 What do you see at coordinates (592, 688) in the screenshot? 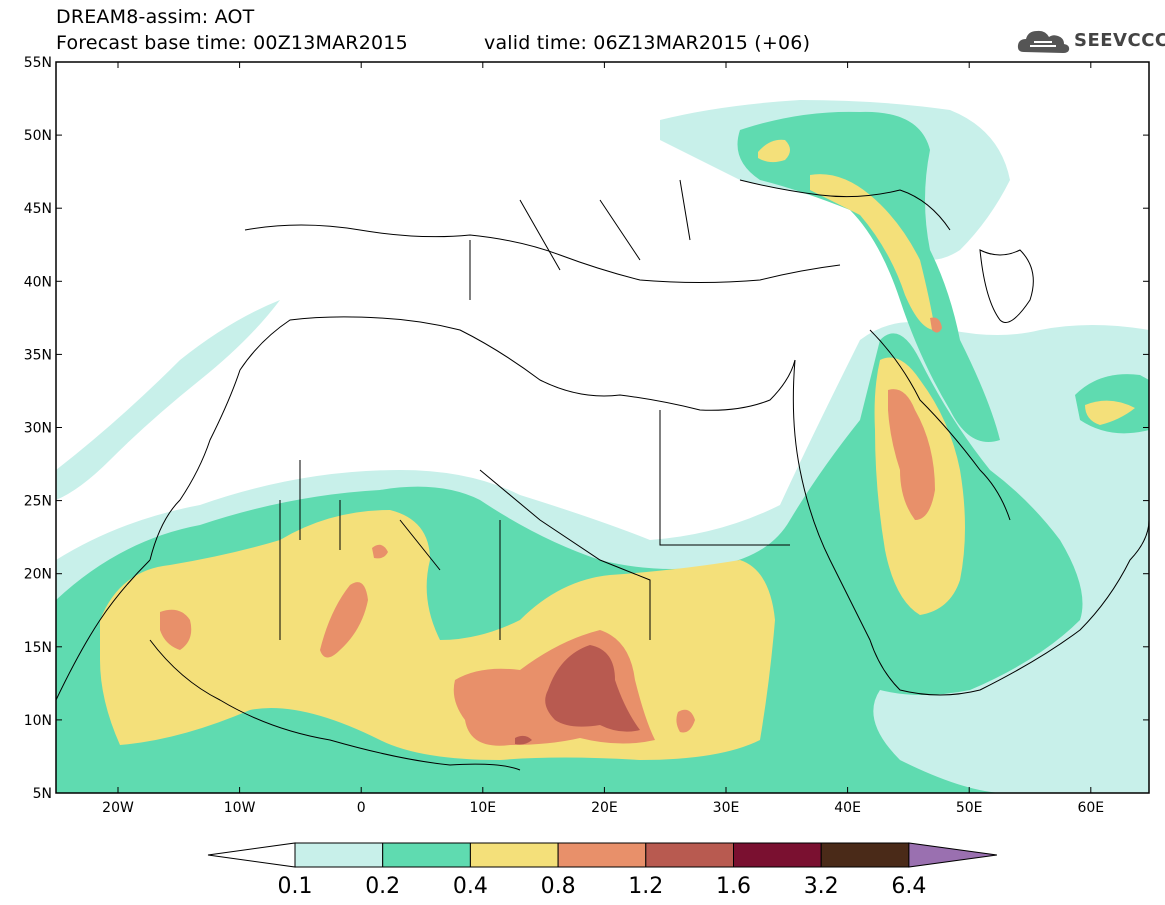
I see `aot-contour-12-chad` at bounding box center [592, 688].